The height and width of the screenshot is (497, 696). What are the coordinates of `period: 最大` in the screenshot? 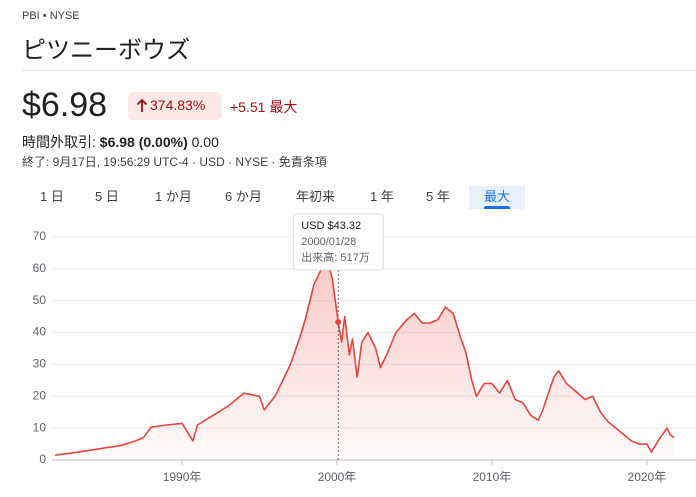 It's located at (283, 107).